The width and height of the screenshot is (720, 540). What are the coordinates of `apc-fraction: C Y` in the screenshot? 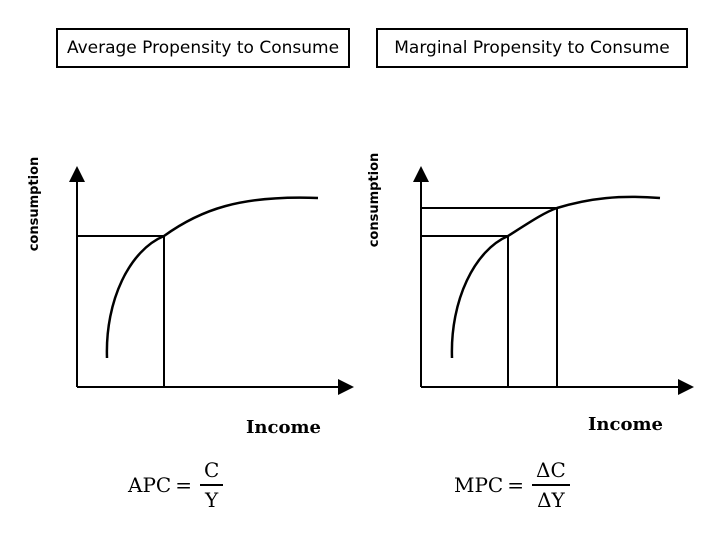 It's located at (211, 485).